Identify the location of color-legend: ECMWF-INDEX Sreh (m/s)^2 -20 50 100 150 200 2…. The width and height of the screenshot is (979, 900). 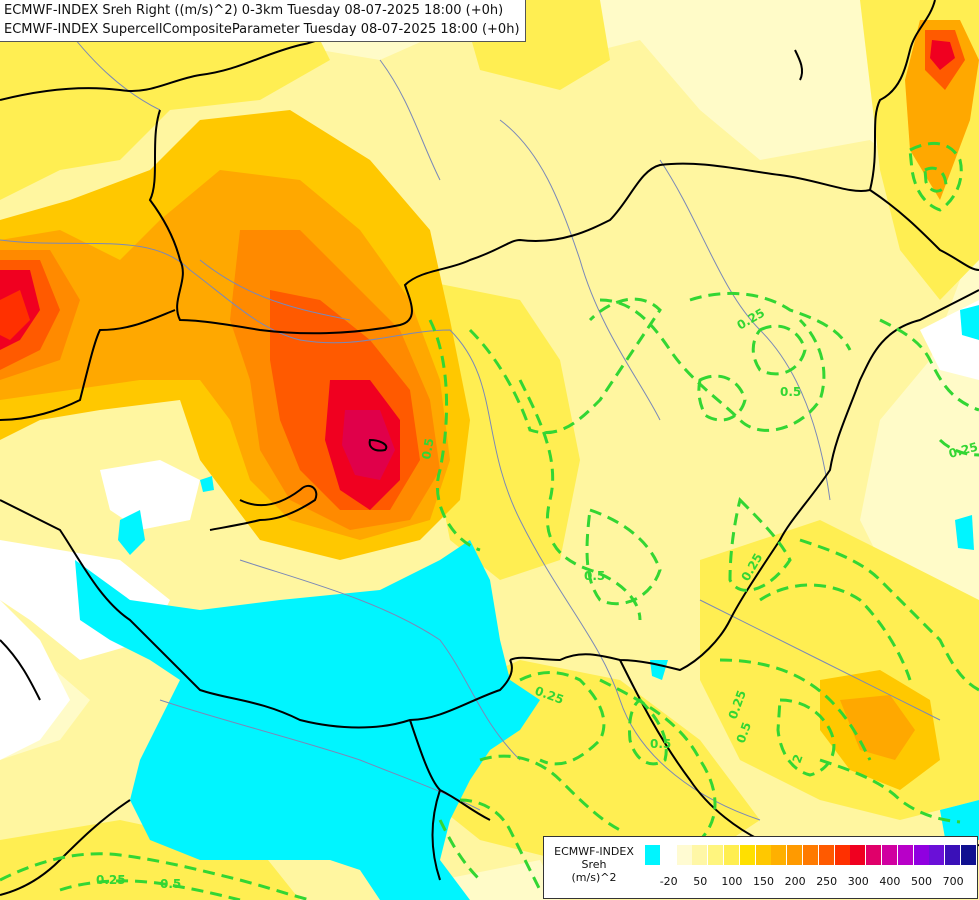
(760, 867).